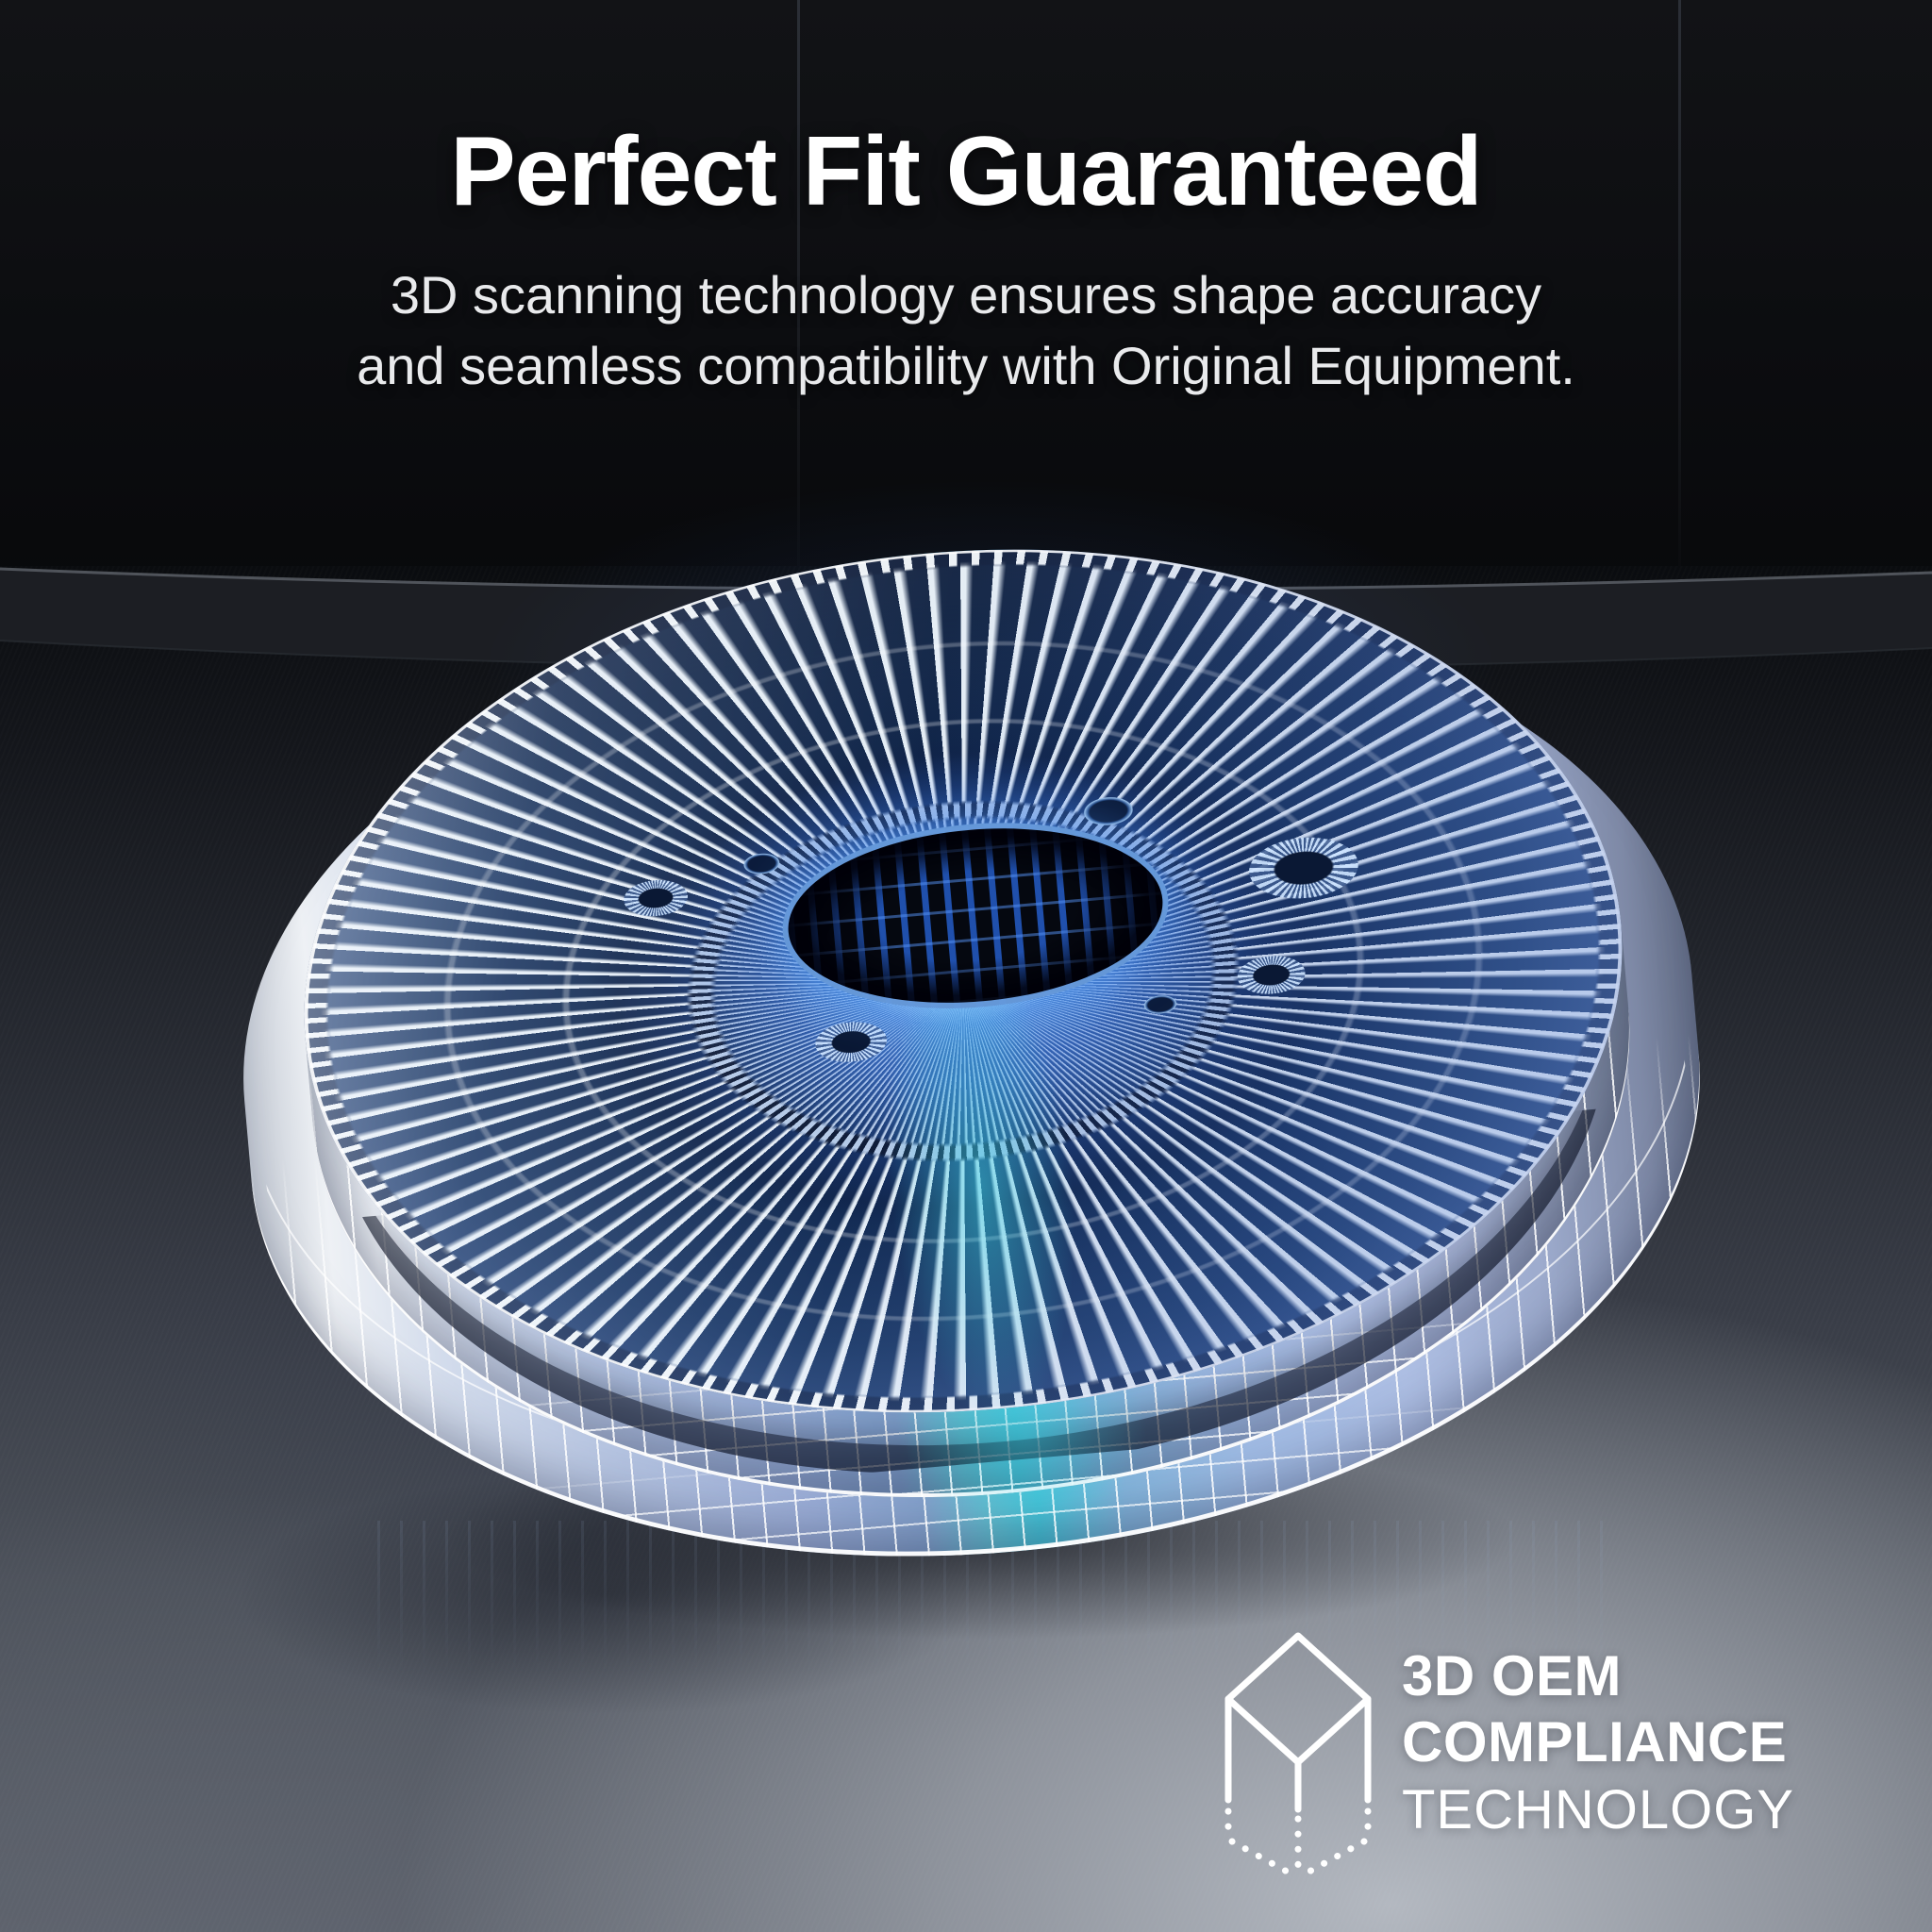 Image resolution: width=1932 pixels, height=1932 pixels. Describe the element at coordinates (966, 171) in the screenshot. I see `page-title: Perfect Fit Guaranteed` at that location.